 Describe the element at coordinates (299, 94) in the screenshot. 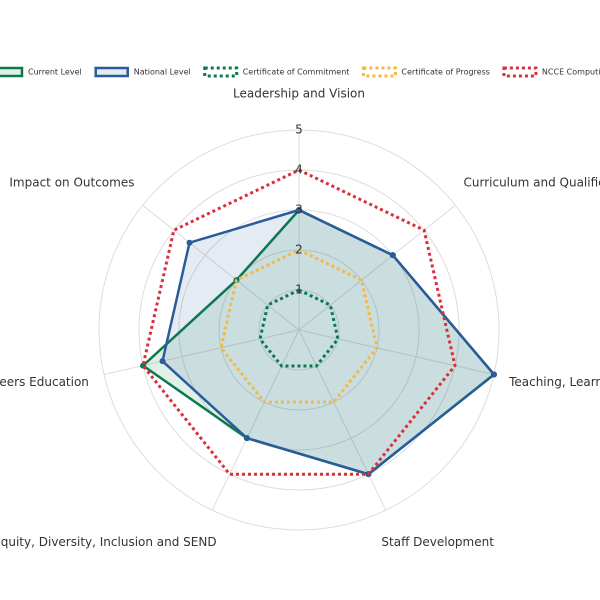

I see `axis-label: Leadership and Vision` at that location.